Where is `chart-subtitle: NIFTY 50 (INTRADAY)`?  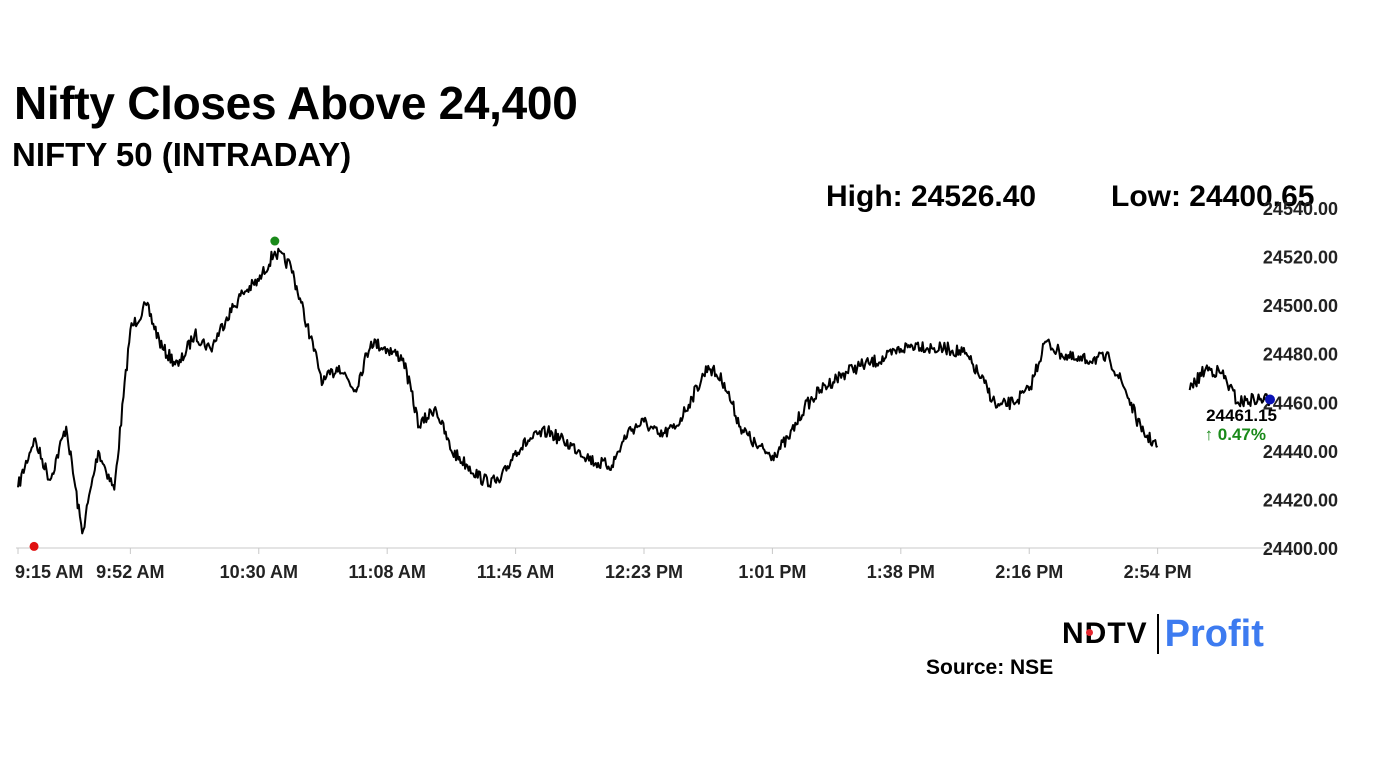
chart-subtitle: NIFTY 50 (INTRADAY) is located at coordinates (182, 154).